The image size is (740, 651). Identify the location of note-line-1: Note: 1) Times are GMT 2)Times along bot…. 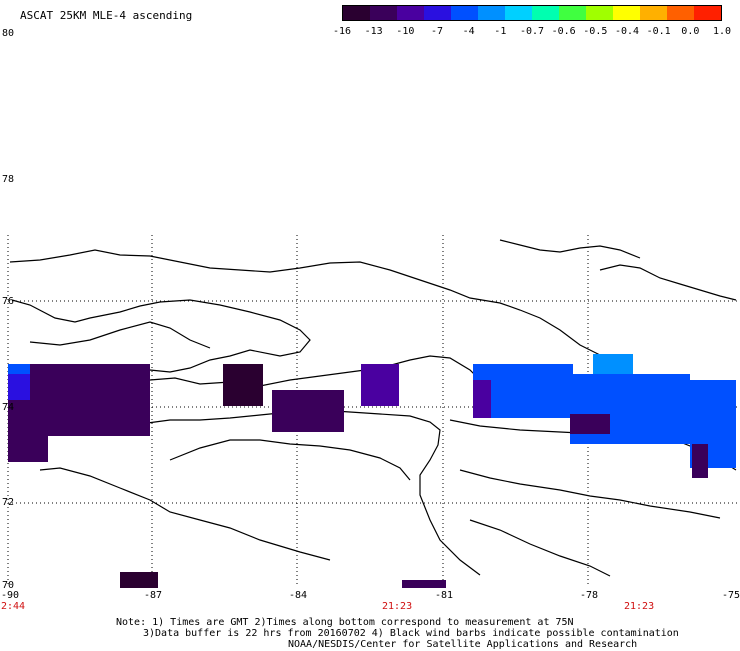
(345, 622).